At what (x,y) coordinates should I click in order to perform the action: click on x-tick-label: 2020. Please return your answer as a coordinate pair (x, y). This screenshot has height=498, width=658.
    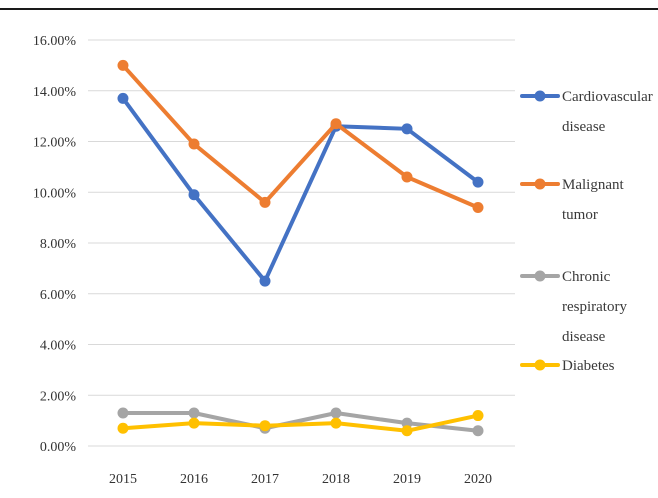
    Looking at the image, I should click on (478, 479).